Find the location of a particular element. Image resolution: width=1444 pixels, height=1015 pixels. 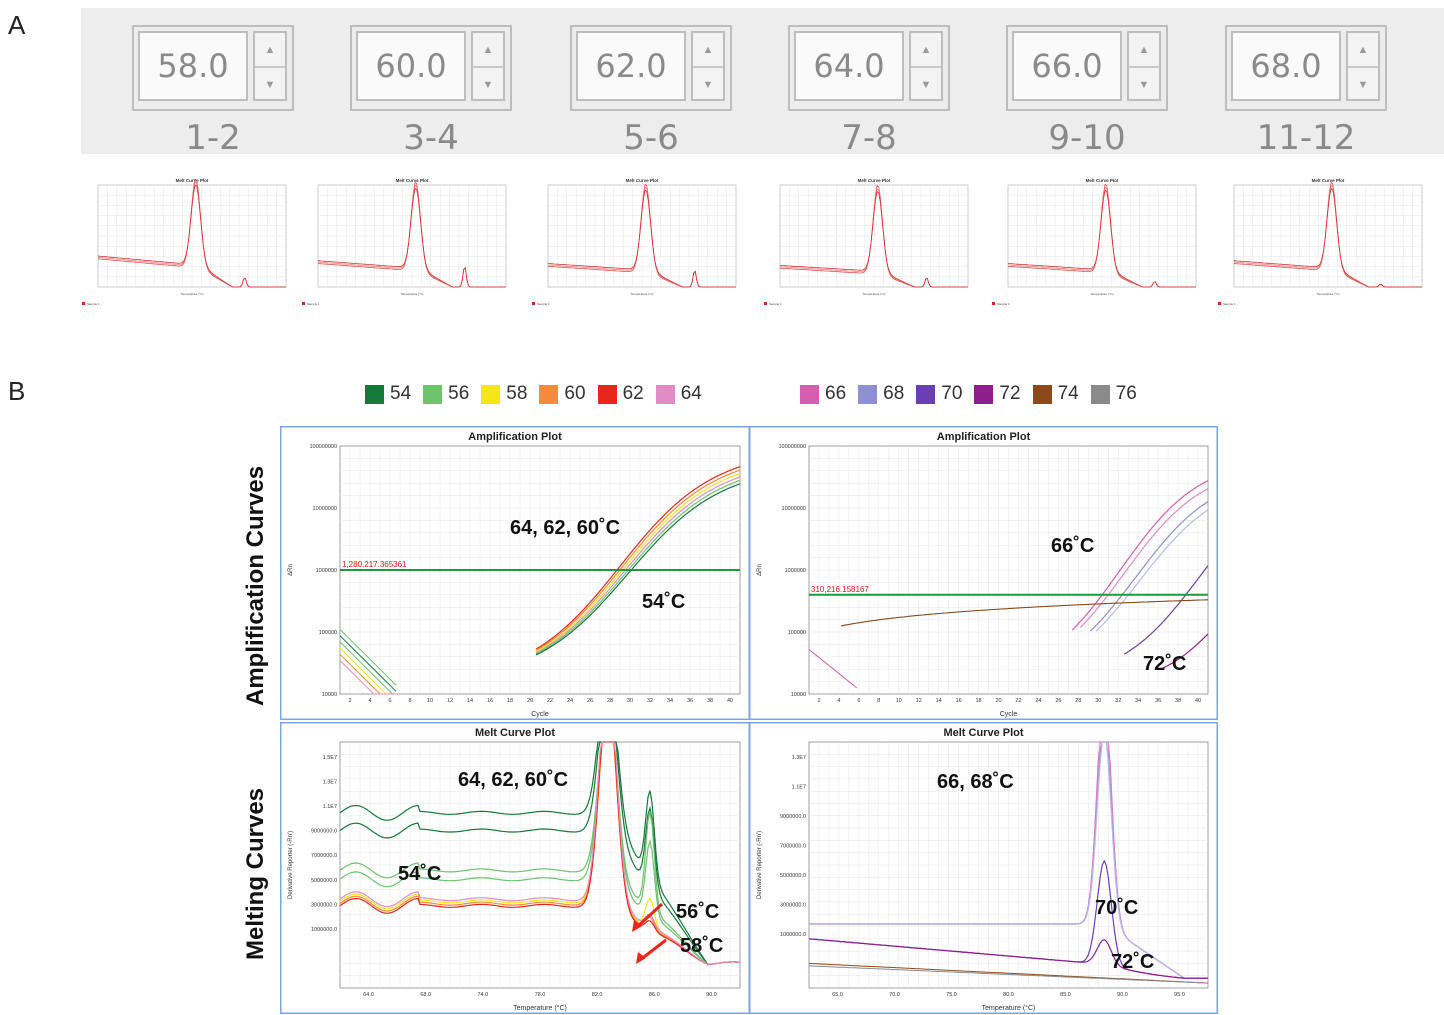

legend-left: 54 56 58 60 62 64 is located at coordinates (539, 394).